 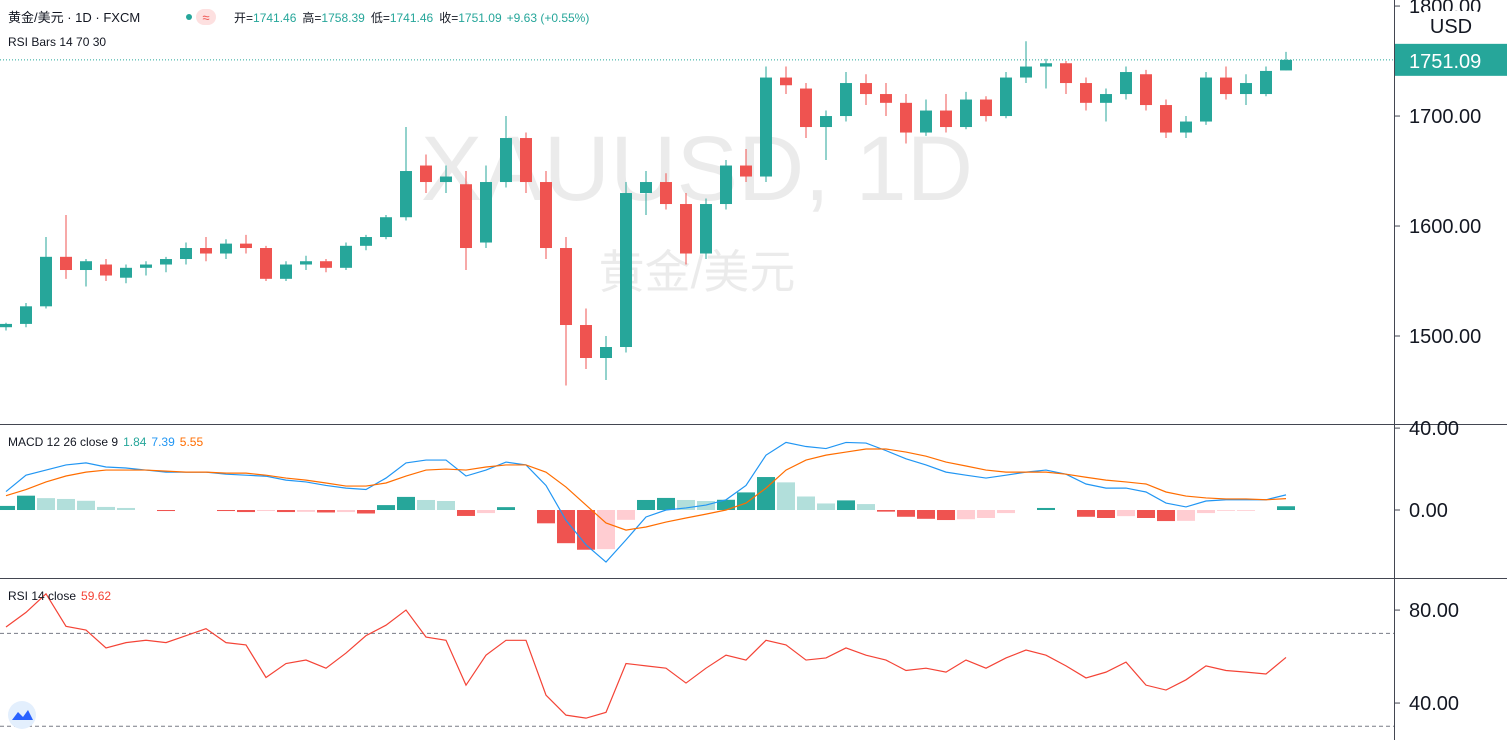 I want to click on y-tick-label: 80.00, so click(x=1434, y=611).